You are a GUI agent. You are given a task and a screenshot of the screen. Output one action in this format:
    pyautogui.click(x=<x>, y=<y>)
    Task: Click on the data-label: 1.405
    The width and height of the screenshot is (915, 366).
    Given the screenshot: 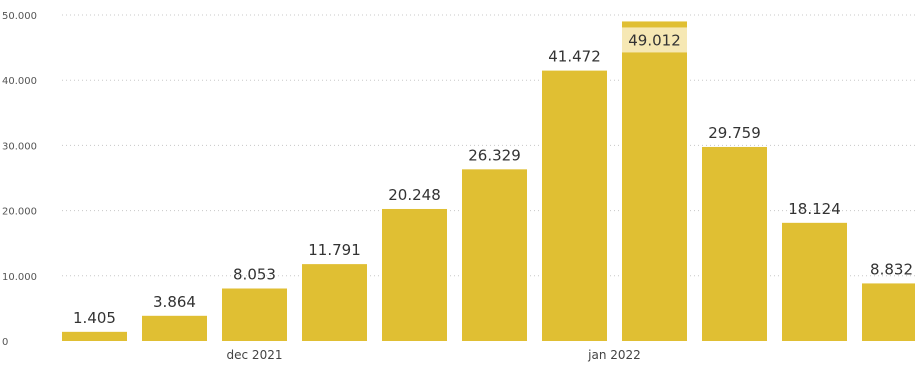 What is the action you would take?
    pyautogui.click(x=94, y=318)
    